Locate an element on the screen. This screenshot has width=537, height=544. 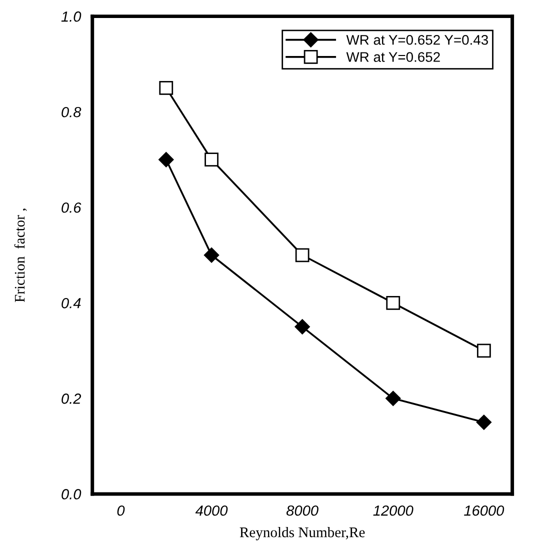
y-tick-label: 0.2 is located at coordinates (72, 399).